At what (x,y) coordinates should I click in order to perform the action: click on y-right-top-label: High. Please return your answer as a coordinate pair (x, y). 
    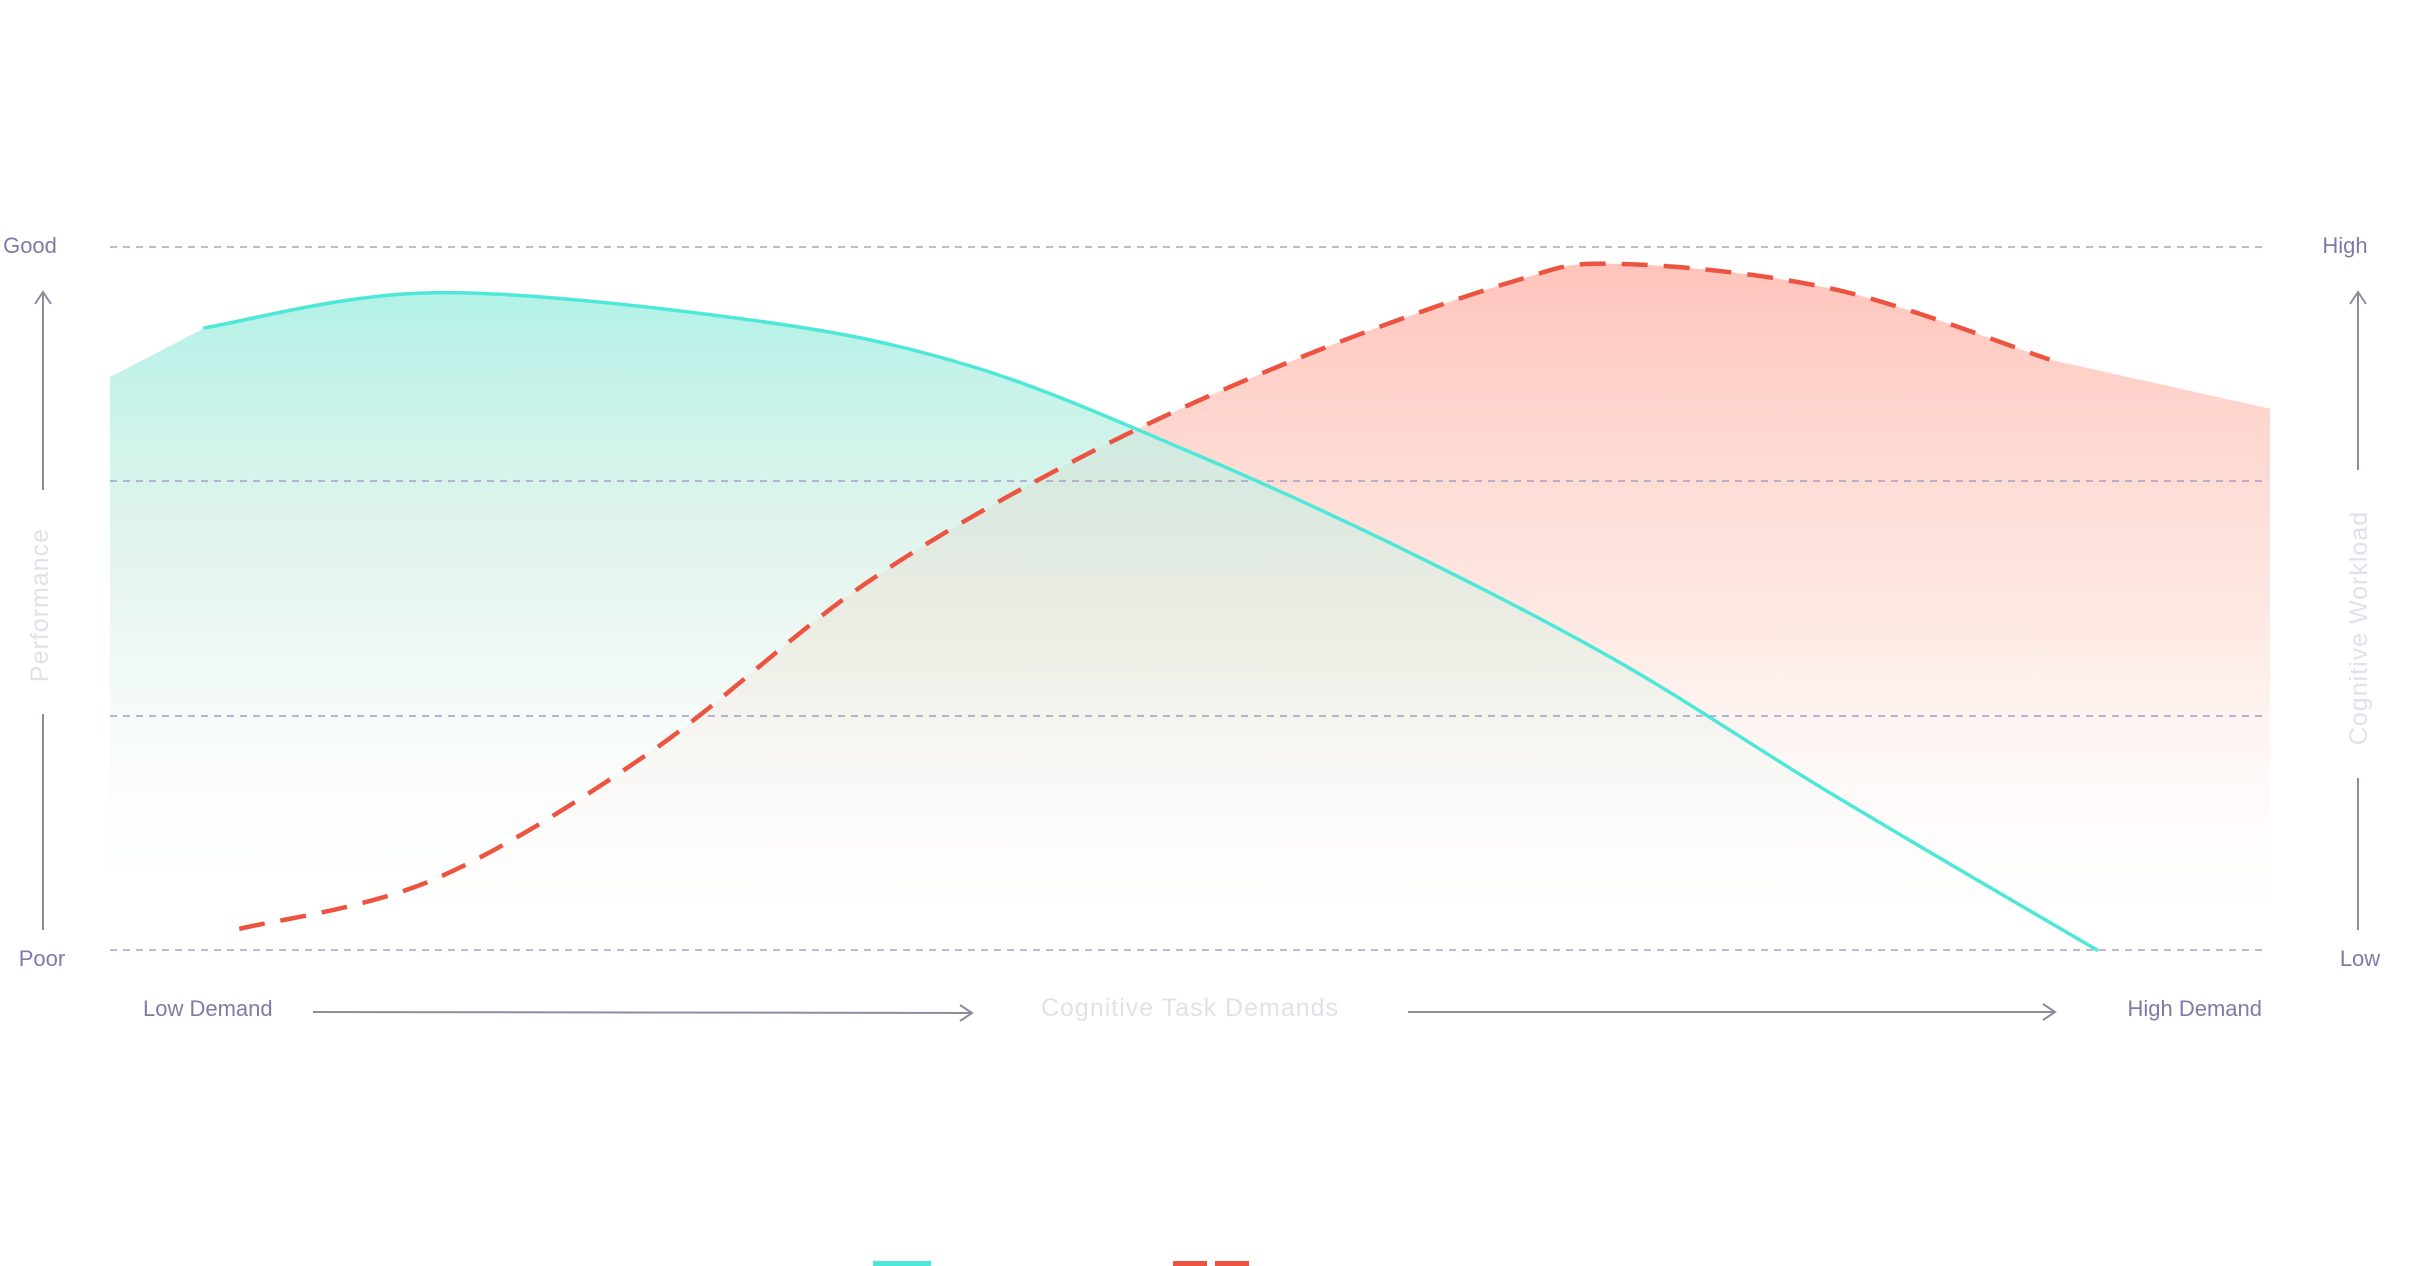
    Looking at the image, I should click on (2344, 245).